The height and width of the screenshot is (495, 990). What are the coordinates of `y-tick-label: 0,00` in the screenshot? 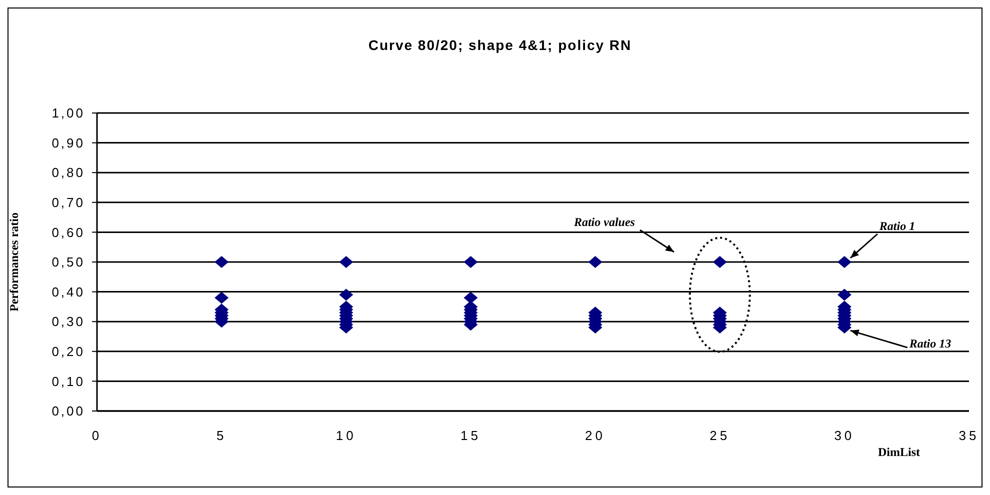 It's located at (68, 411).